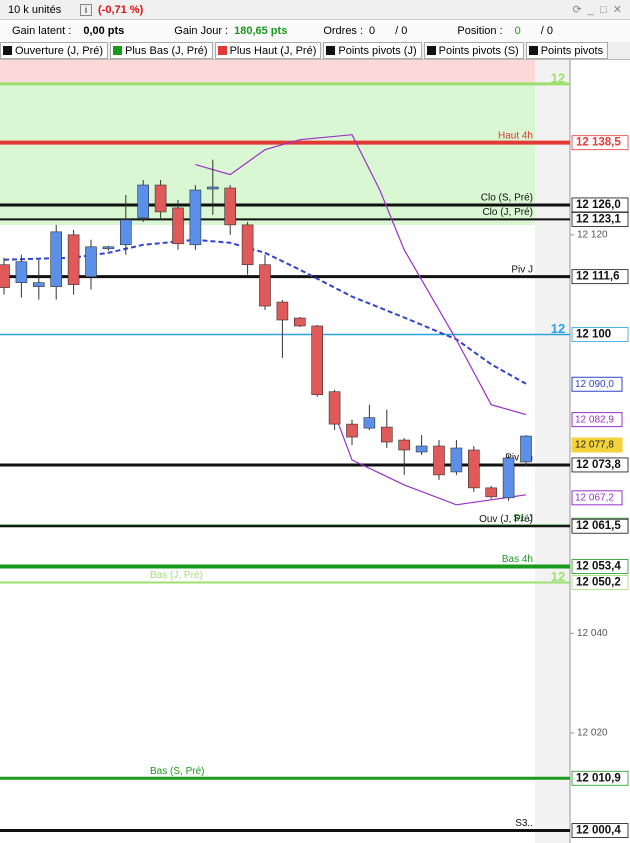 The image size is (630, 843). What do you see at coordinates (594, 497) in the screenshot?
I see `value-tag-label: 12 067,2` at bounding box center [594, 497].